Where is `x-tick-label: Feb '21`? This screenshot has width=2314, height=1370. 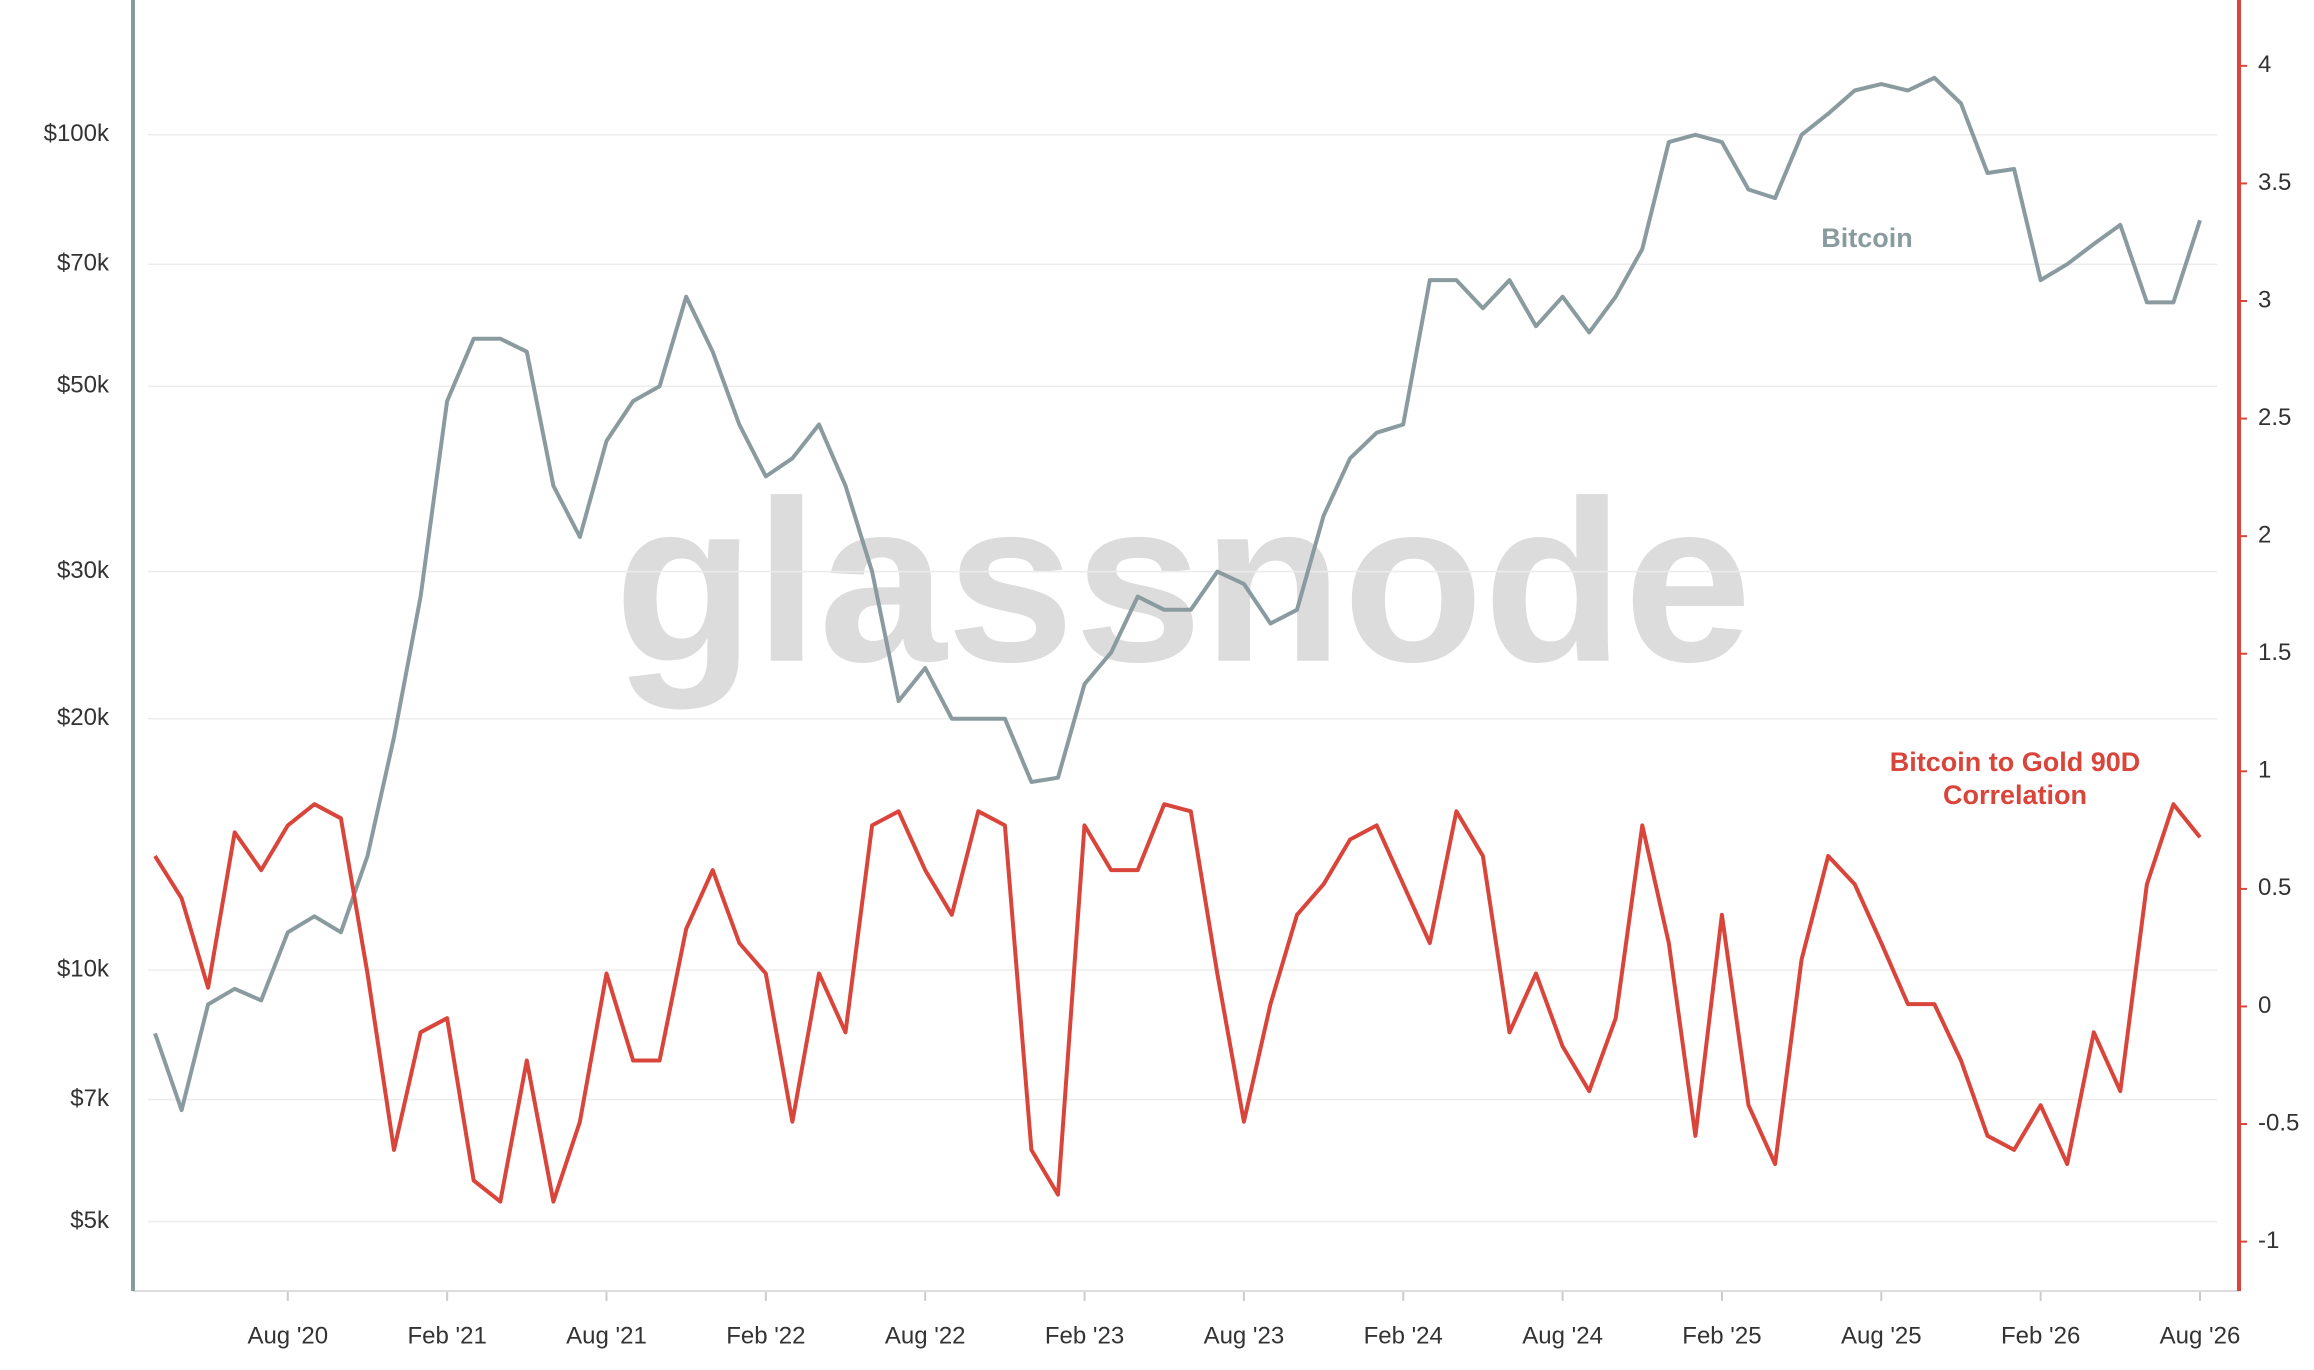 x-tick-label: Feb '21 is located at coordinates (446, 1335).